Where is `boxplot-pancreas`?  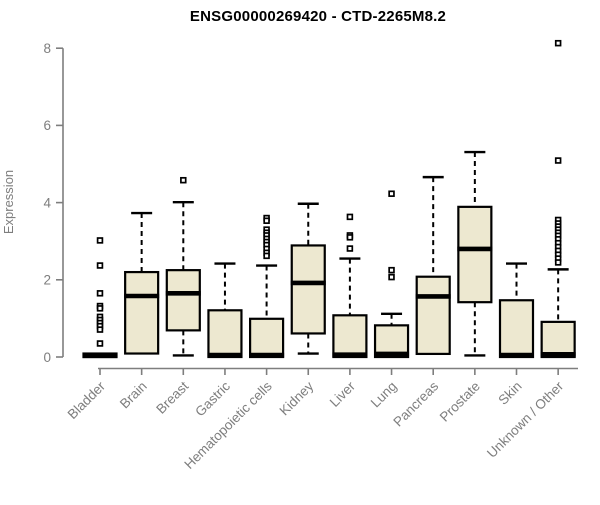 boxplot-pancreas is located at coordinates (433, 265).